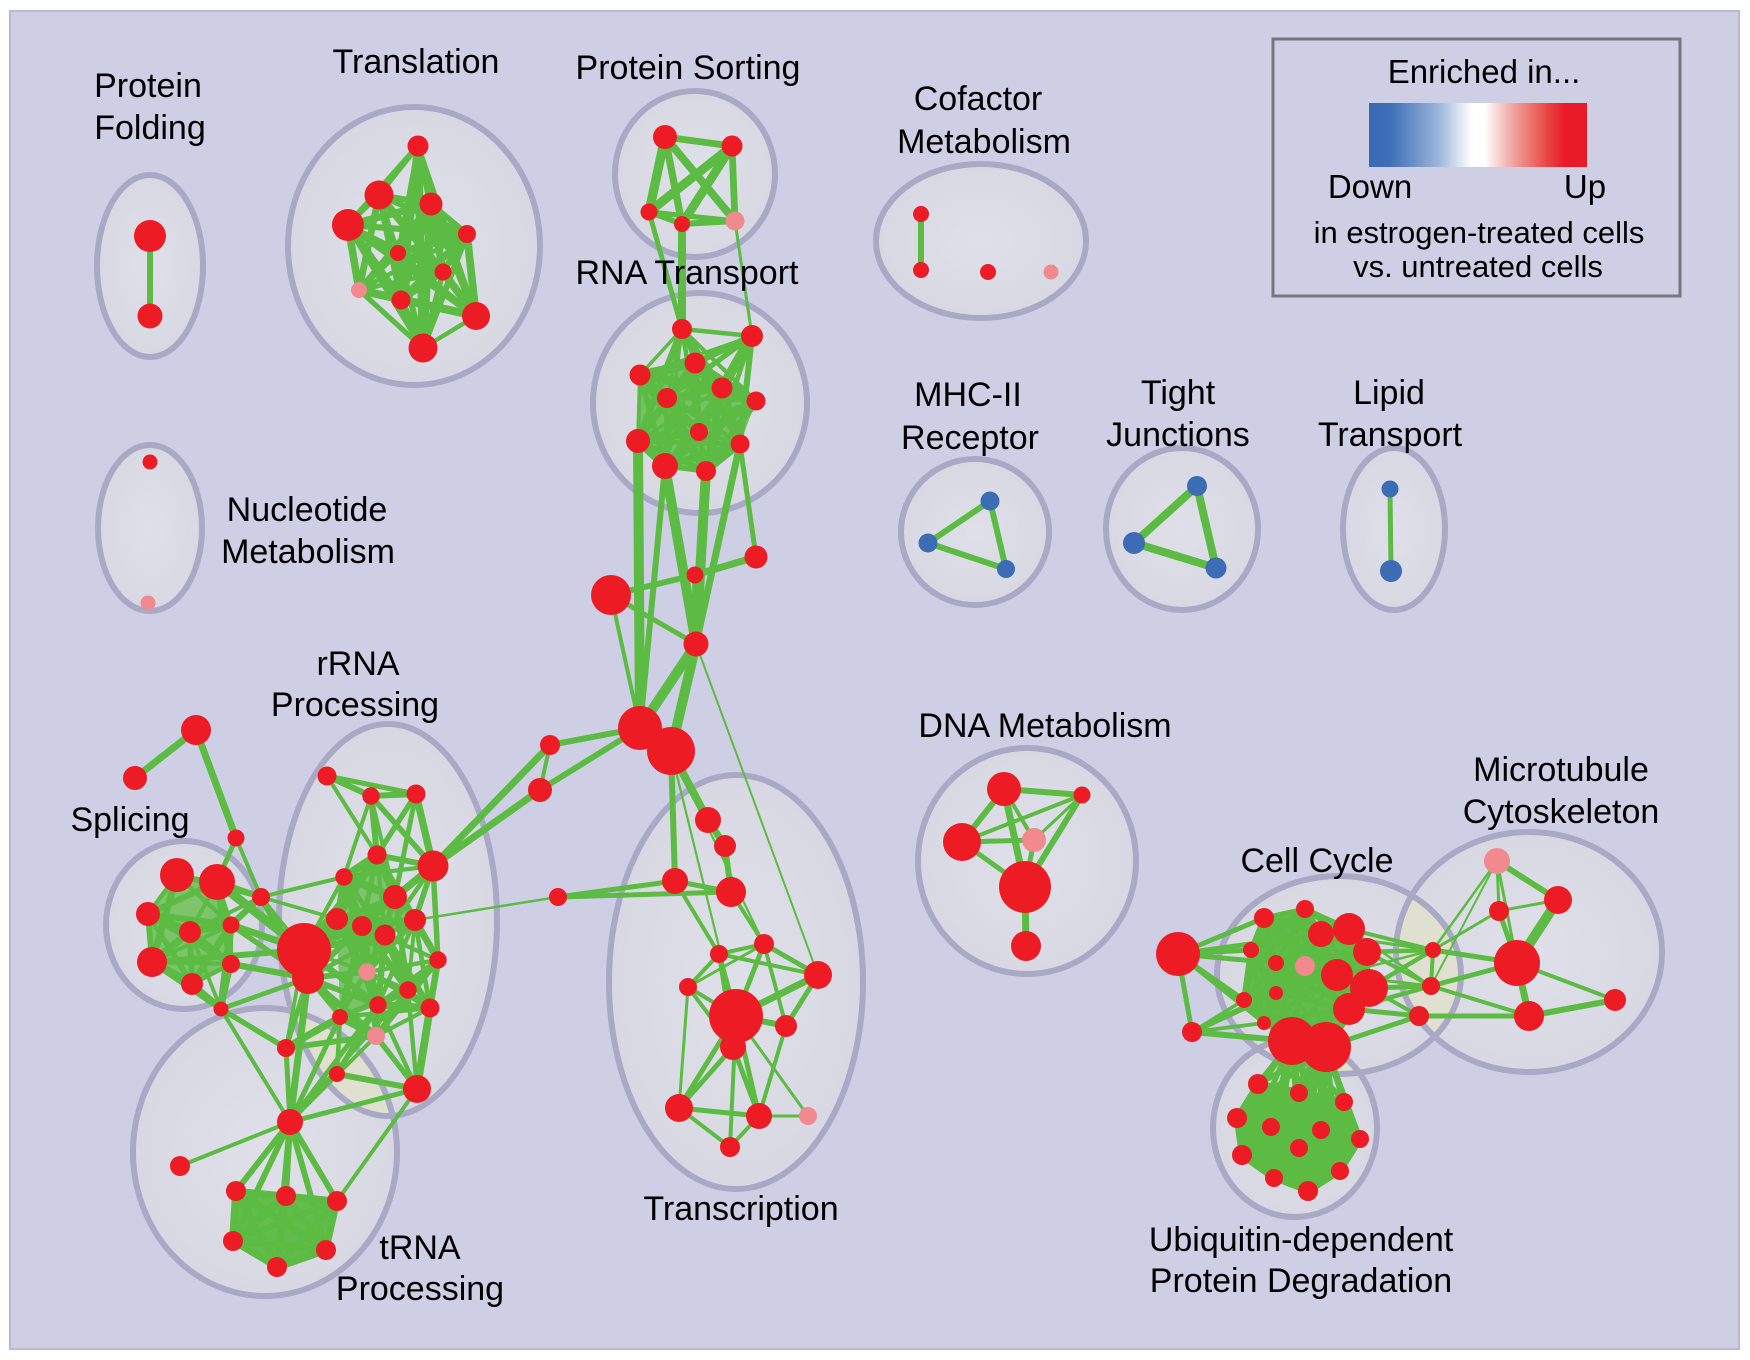 The height and width of the screenshot is (1360, 1750). What do you see at coordinates (968, 395) in the screenshot?
I see `svg-text: MHC-II` at bounding box center [968, 395].